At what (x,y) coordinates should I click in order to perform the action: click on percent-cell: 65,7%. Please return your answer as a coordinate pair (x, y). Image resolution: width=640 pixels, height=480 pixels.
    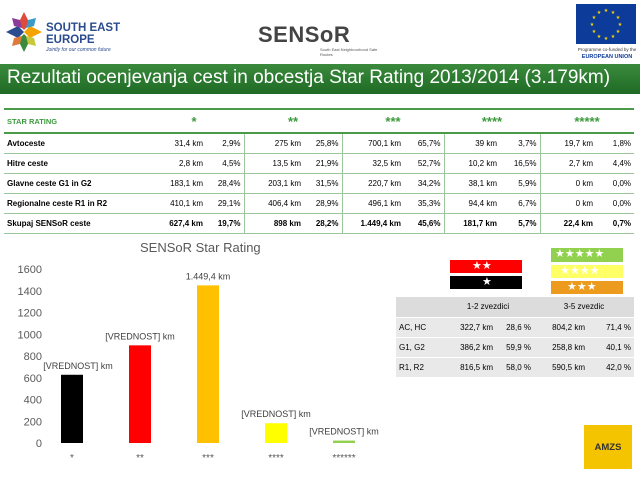
    Looking at the image, I should click on (424, 143).